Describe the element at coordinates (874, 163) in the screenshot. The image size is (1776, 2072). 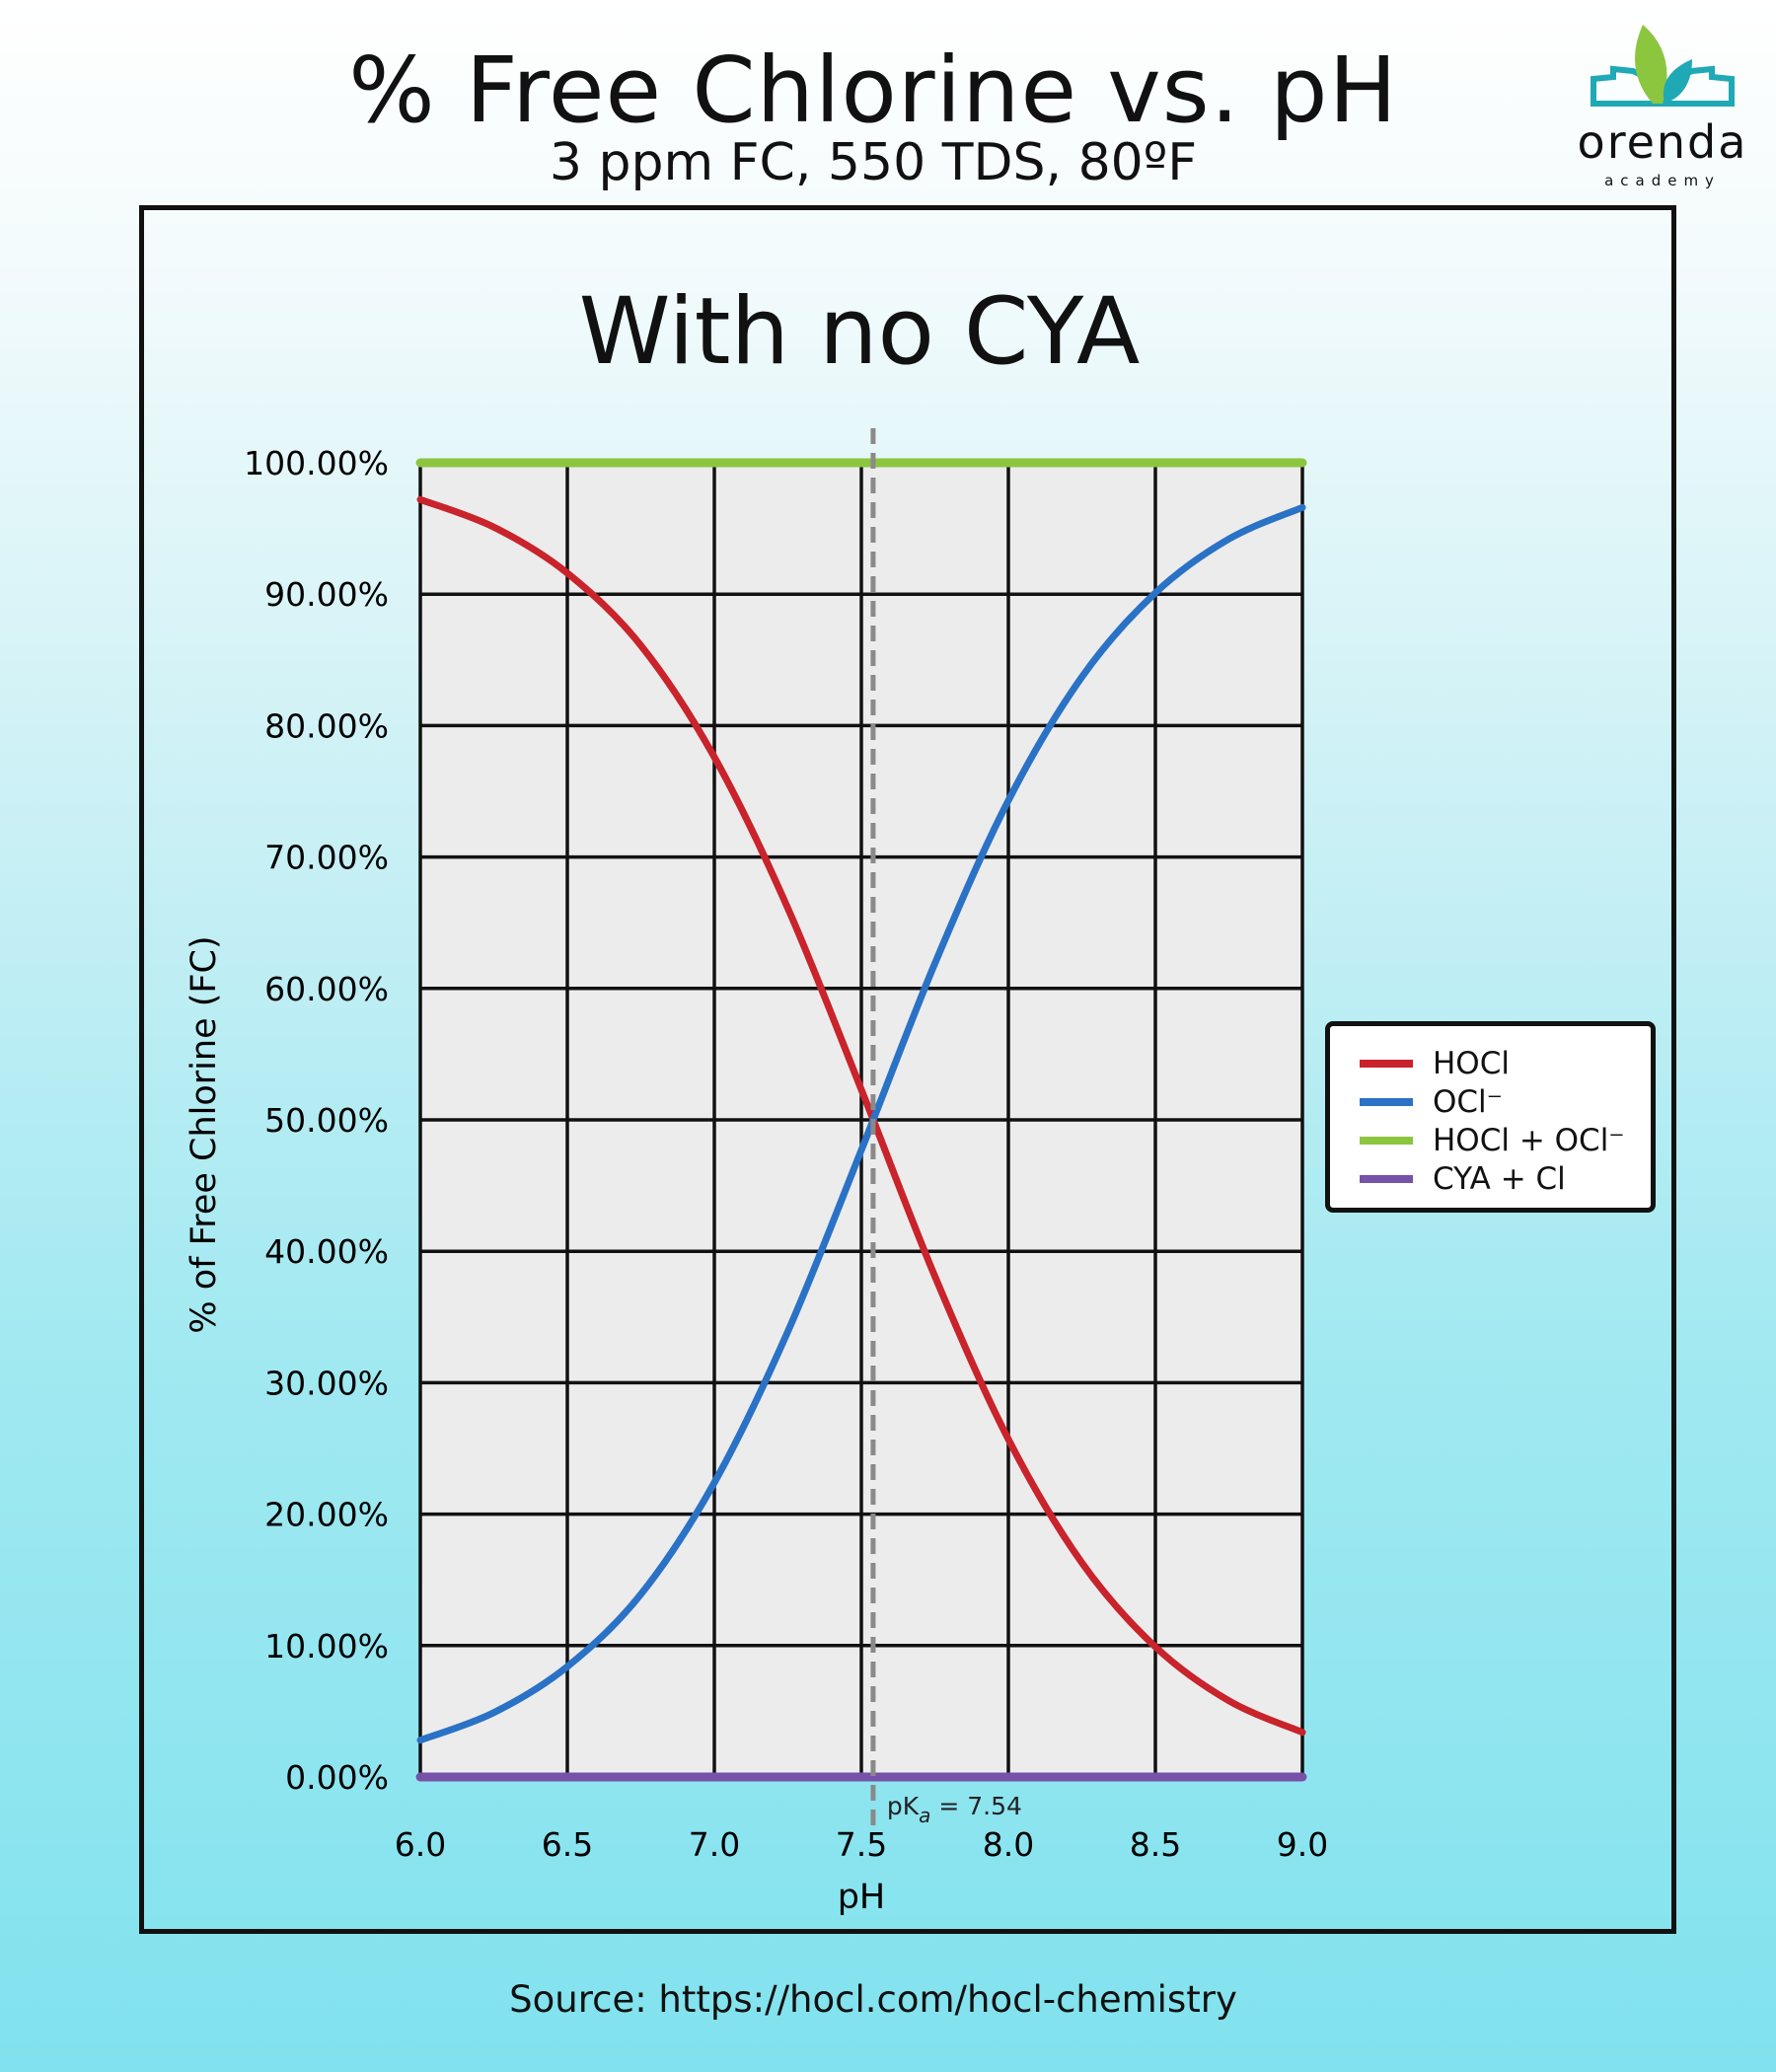
I see `page-subtitle: 3 ppm FC, 550 TDS, 80ºF` at that location.